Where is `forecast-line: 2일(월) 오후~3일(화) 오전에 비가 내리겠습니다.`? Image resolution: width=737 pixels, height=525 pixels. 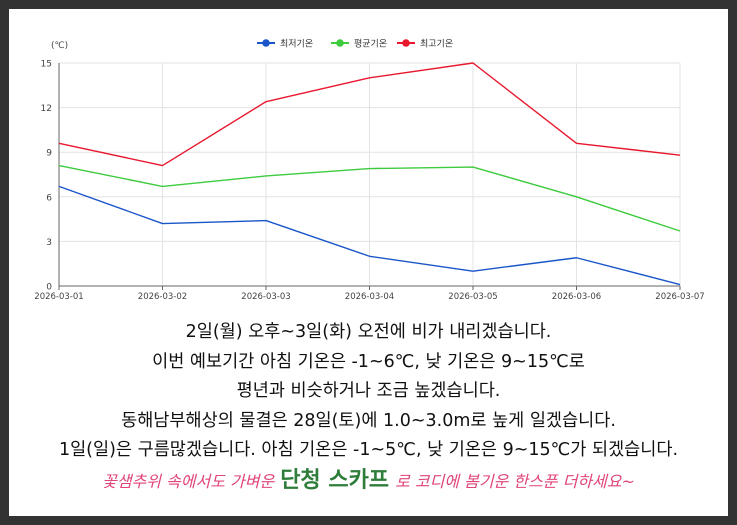 forecast-line: 2일(월) 오후~3일(화) 오전에 비가 내리겠습니다. is located at coordinates (368, 332).